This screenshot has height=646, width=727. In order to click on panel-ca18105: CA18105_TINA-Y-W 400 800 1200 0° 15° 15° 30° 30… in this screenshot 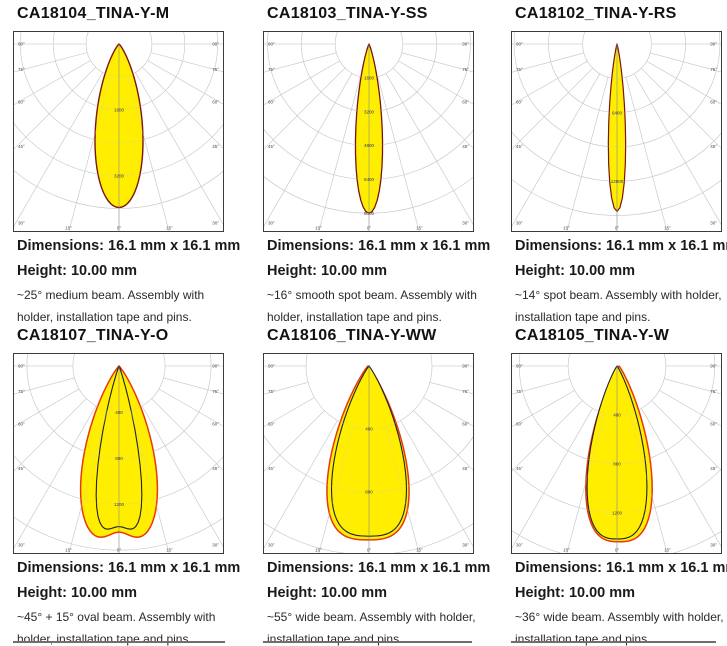, I will do `click(619, 486)`.